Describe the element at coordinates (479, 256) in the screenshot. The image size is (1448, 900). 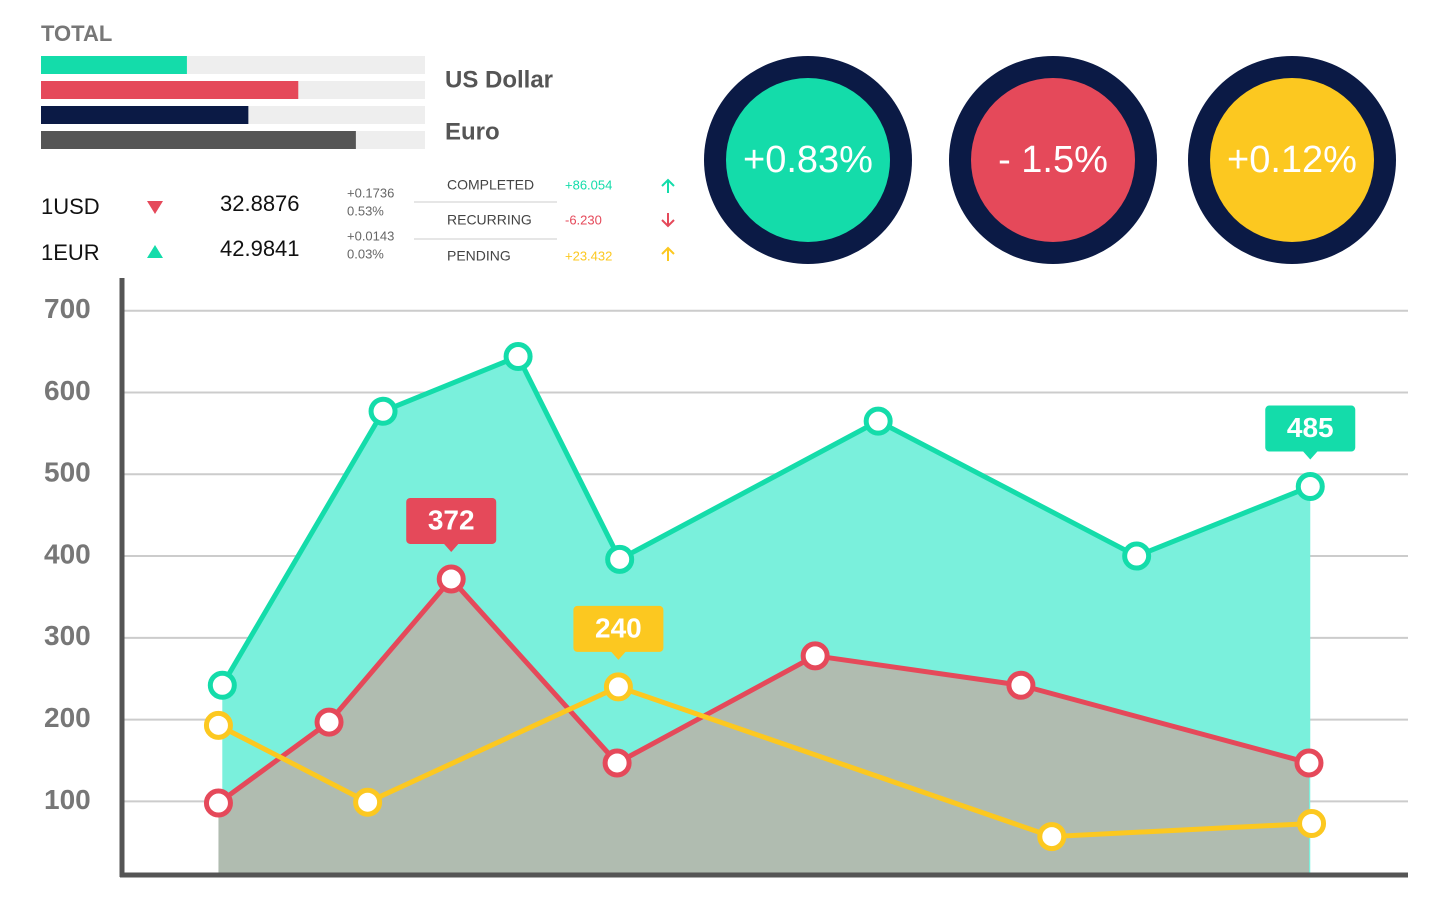
I see `status-label: PENDING` at that location.